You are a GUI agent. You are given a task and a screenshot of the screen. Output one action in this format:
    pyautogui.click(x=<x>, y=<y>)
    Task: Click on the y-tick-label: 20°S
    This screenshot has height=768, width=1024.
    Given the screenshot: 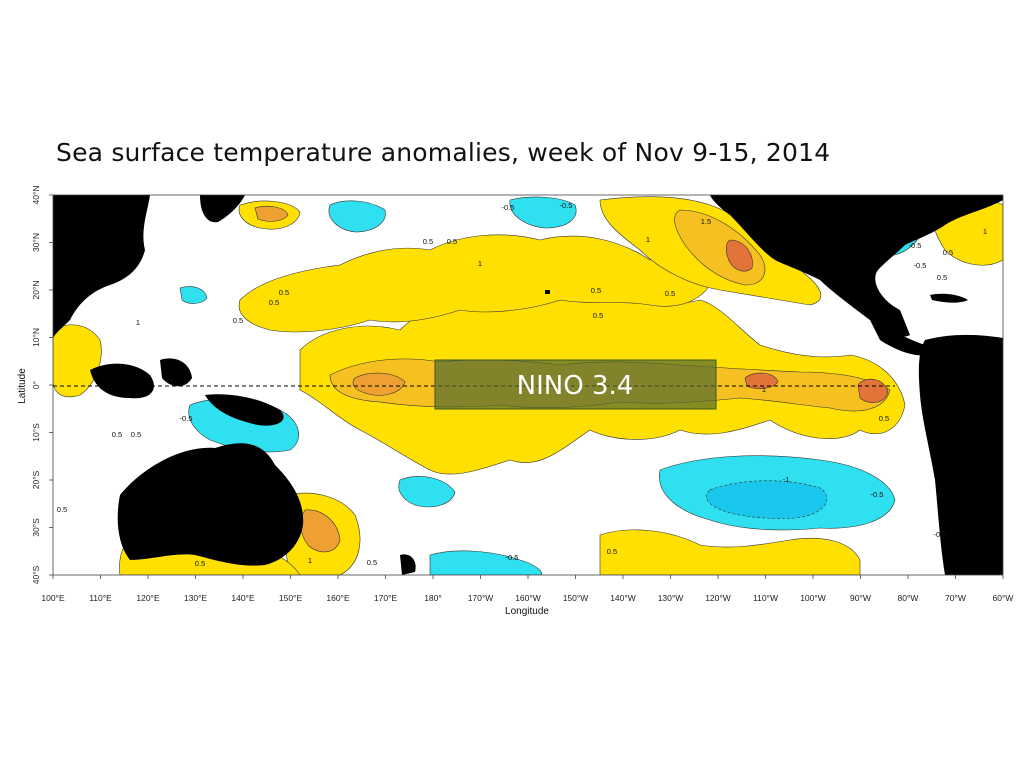 What is the action you would take?
    pyautogui.click(x=36, y=479)
    